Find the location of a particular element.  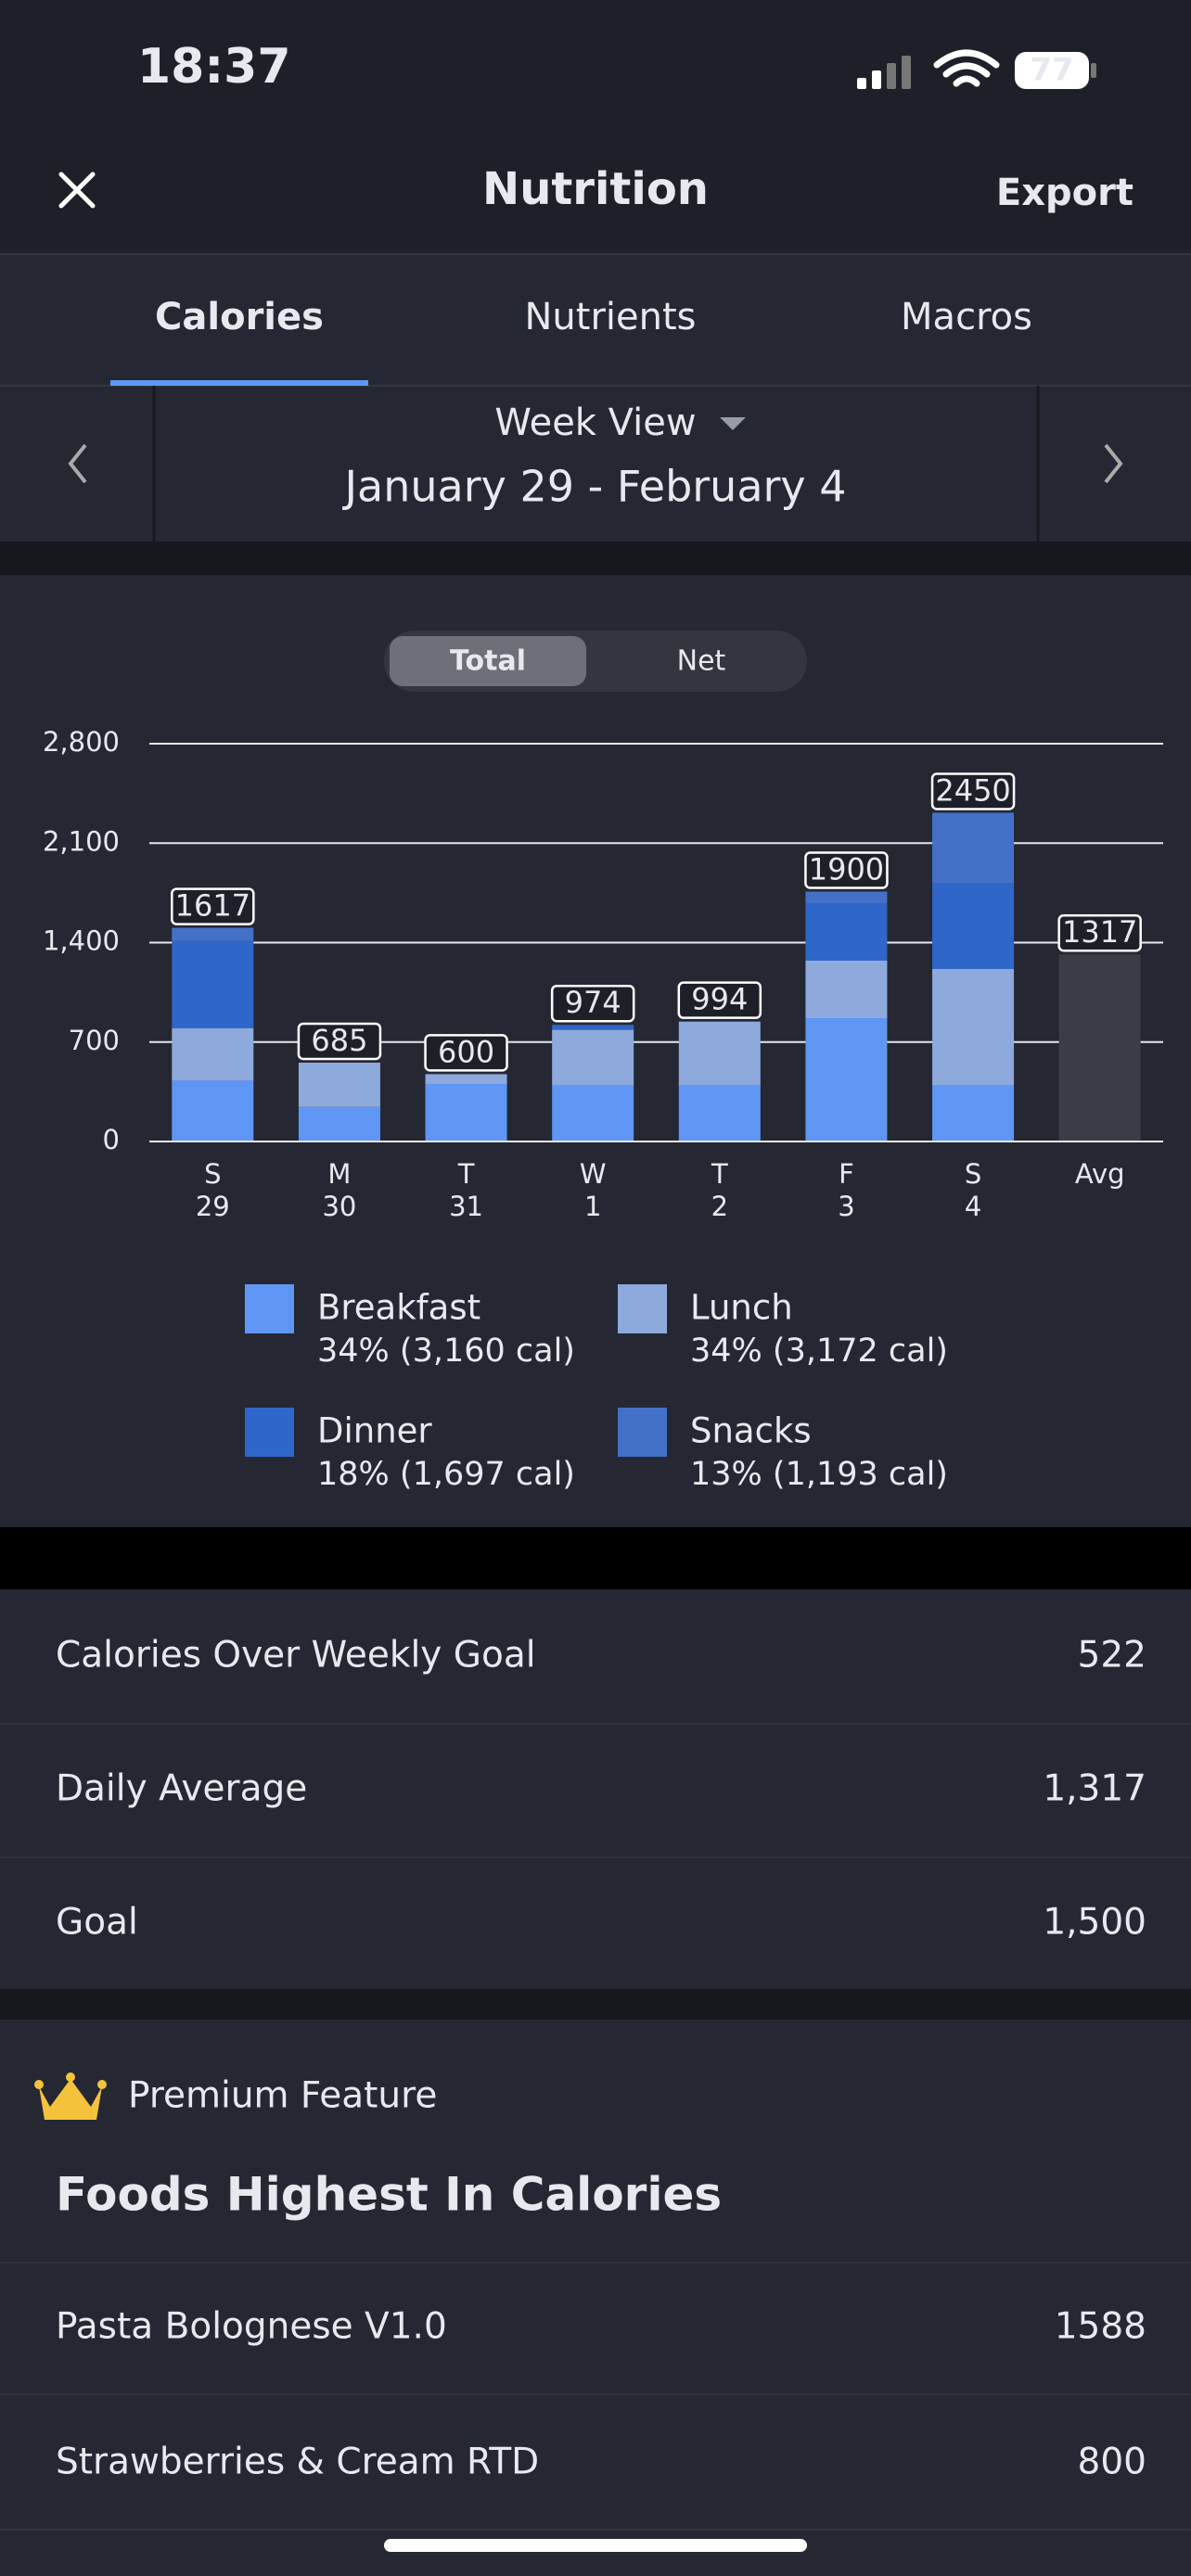

nav-title: Nutrition is located at coordinates (595, 189).